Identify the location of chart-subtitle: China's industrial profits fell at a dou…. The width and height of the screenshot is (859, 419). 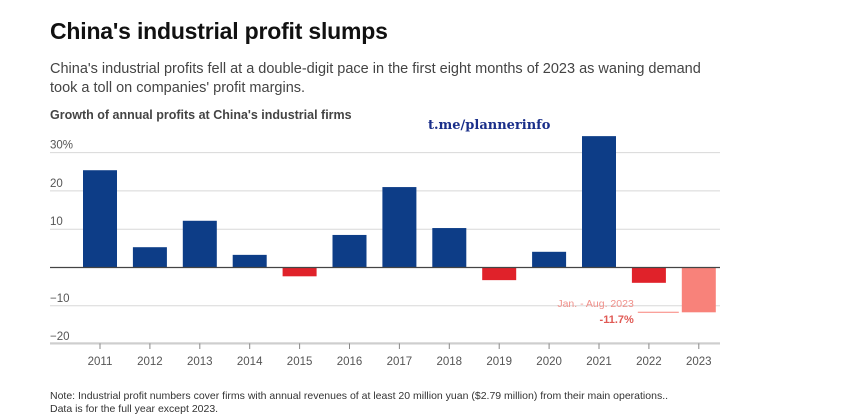
(375, 78).